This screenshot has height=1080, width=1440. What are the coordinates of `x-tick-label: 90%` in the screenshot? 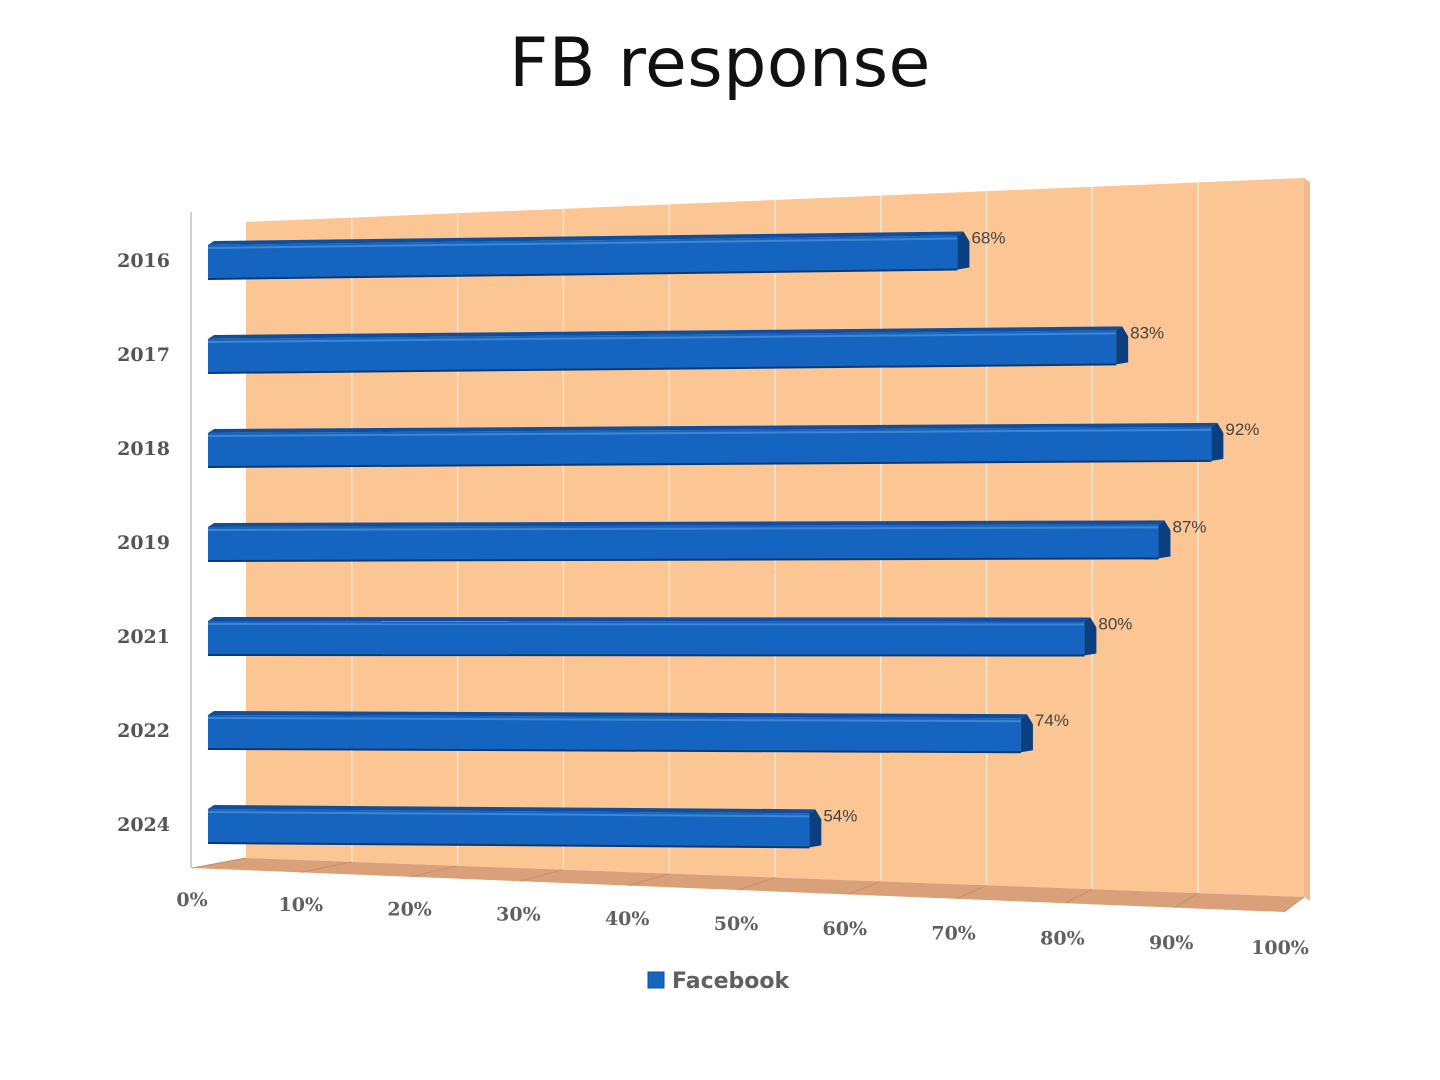 It's located at (1171, 943).